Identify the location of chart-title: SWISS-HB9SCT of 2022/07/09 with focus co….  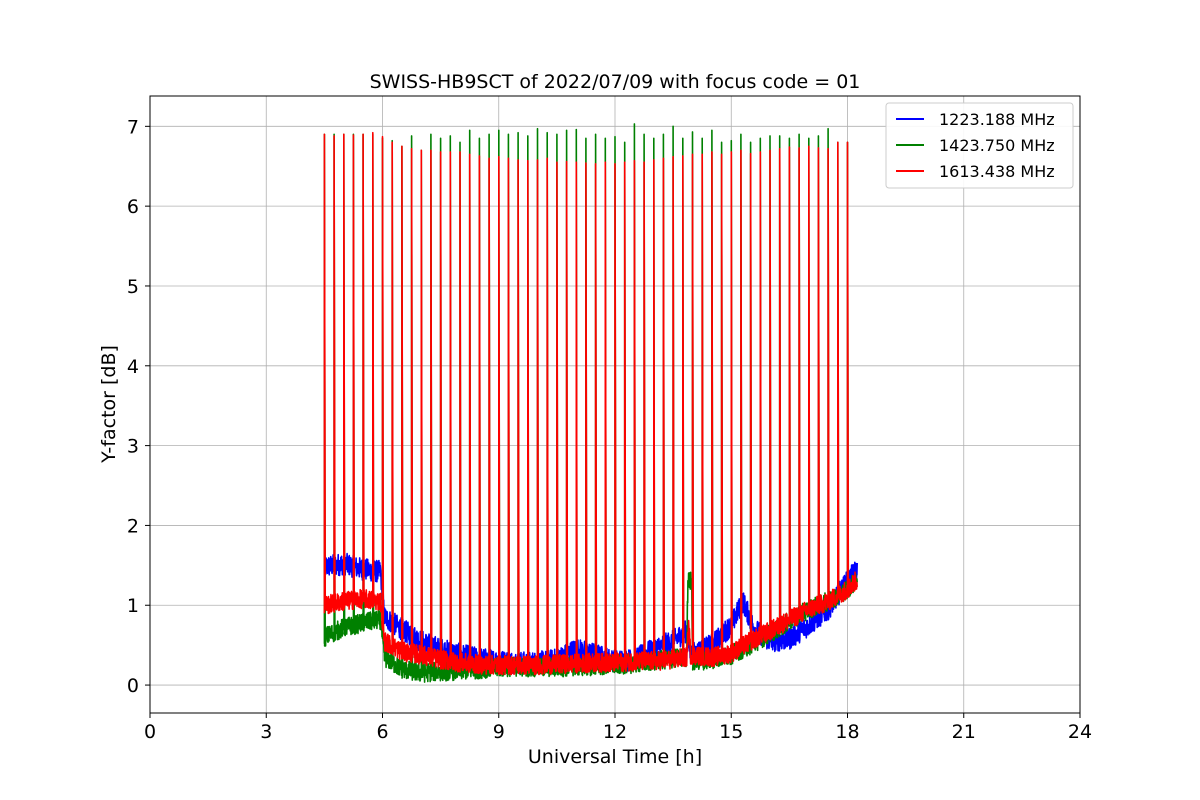
(615, 82).